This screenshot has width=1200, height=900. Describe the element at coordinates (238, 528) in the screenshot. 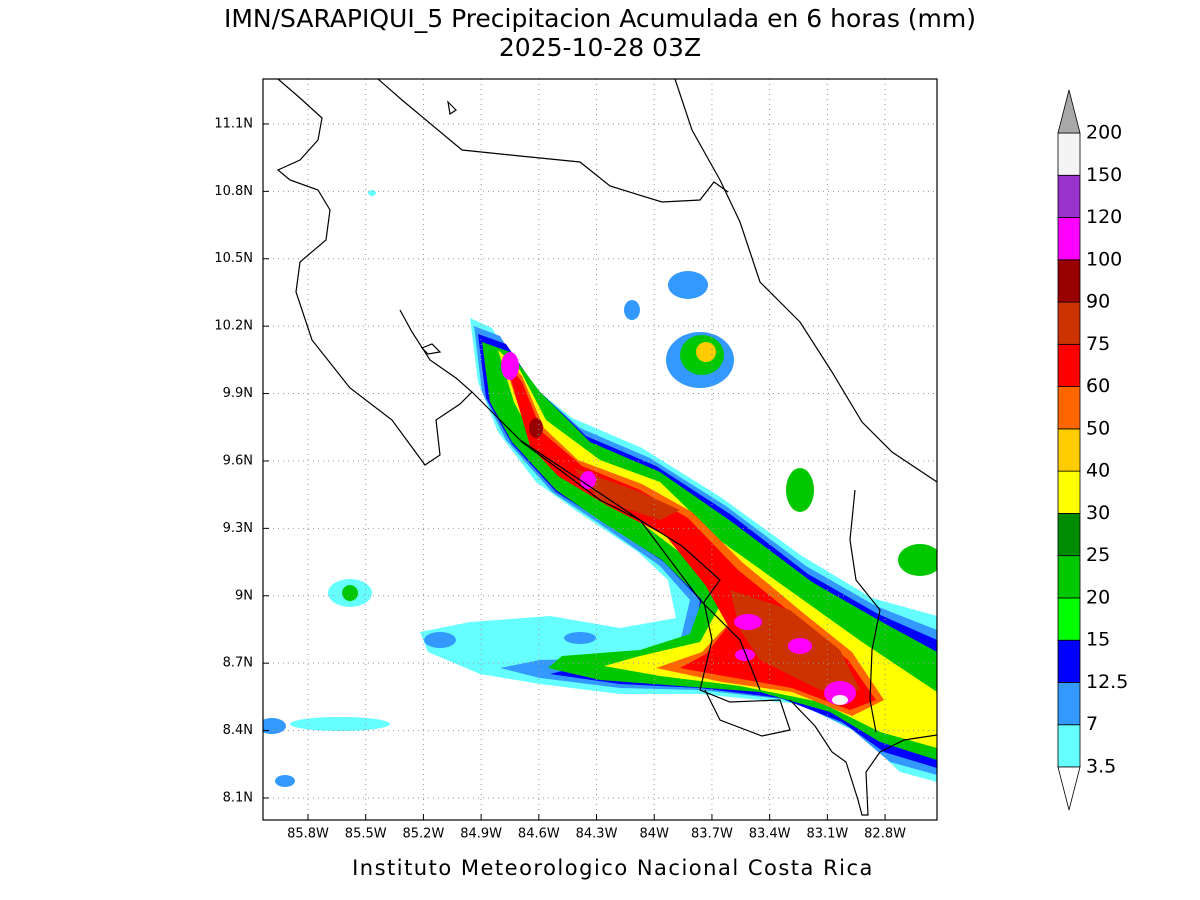

I see `y-tick-label: 9.3N` at that location.